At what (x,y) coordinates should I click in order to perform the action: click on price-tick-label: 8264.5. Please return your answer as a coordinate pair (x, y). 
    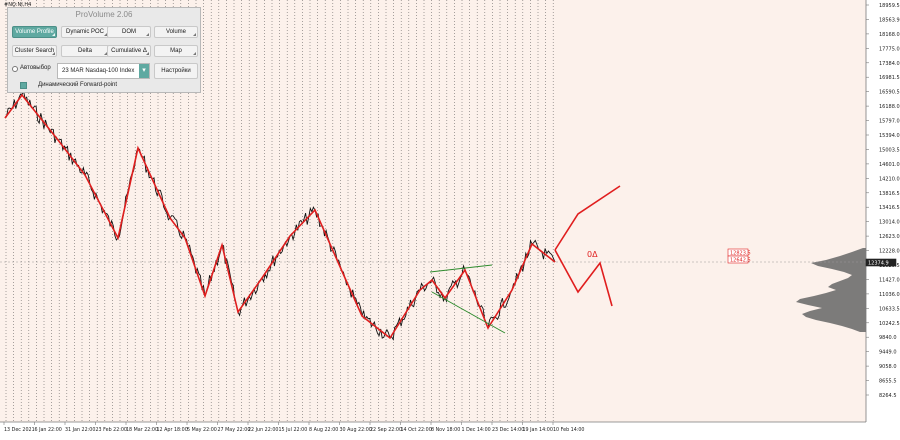
    Looking at the image, I should click on (888, 396).